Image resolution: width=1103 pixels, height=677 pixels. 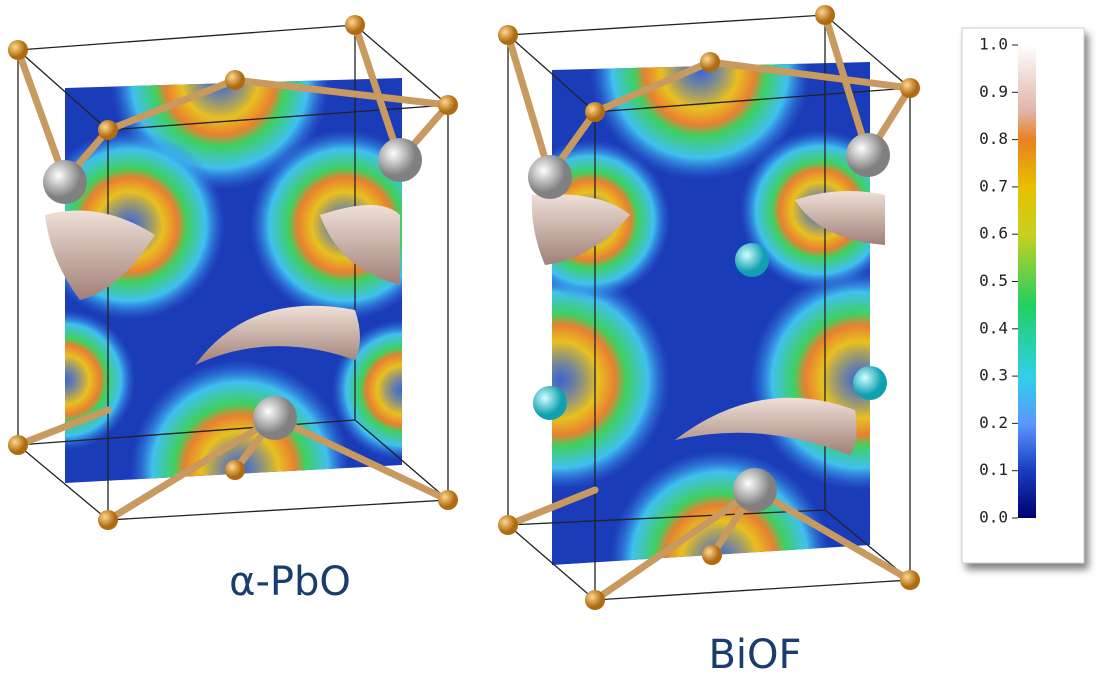 I want to click on tick-label: 0.1, so click(x=993, y=469).